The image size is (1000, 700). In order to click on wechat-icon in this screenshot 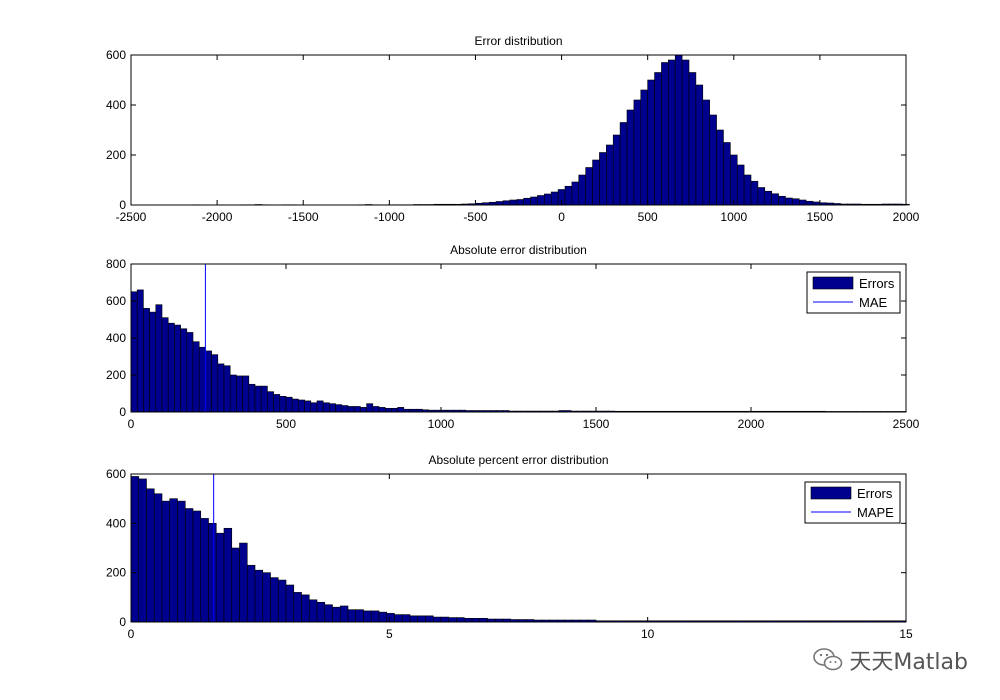, I will do `click(828, 659)`.